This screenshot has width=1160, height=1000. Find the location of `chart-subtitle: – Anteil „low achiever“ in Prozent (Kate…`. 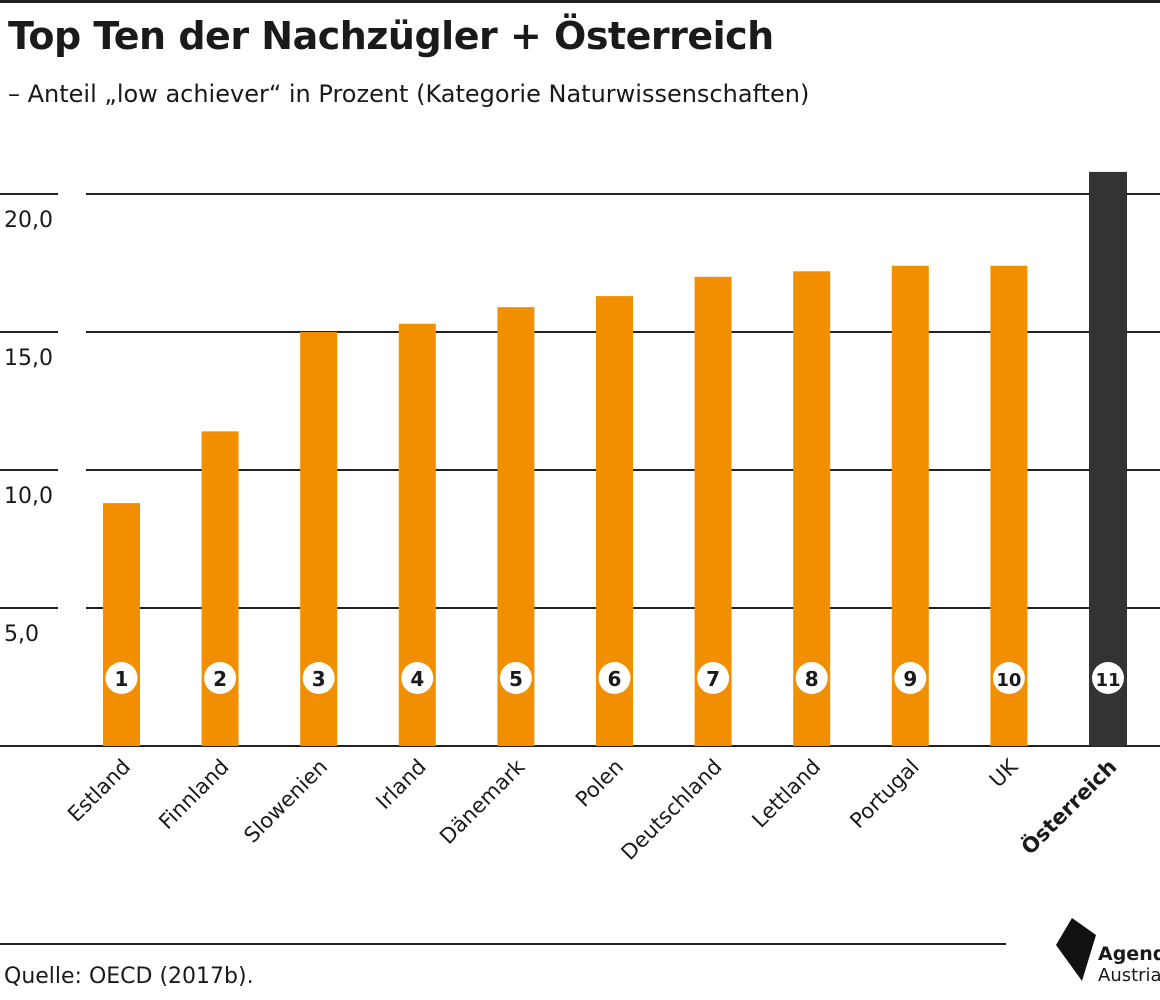

chart-subtitle: – Anteil „low achiever“ in Prozent (Kate… is located at coordinates (409, 94).